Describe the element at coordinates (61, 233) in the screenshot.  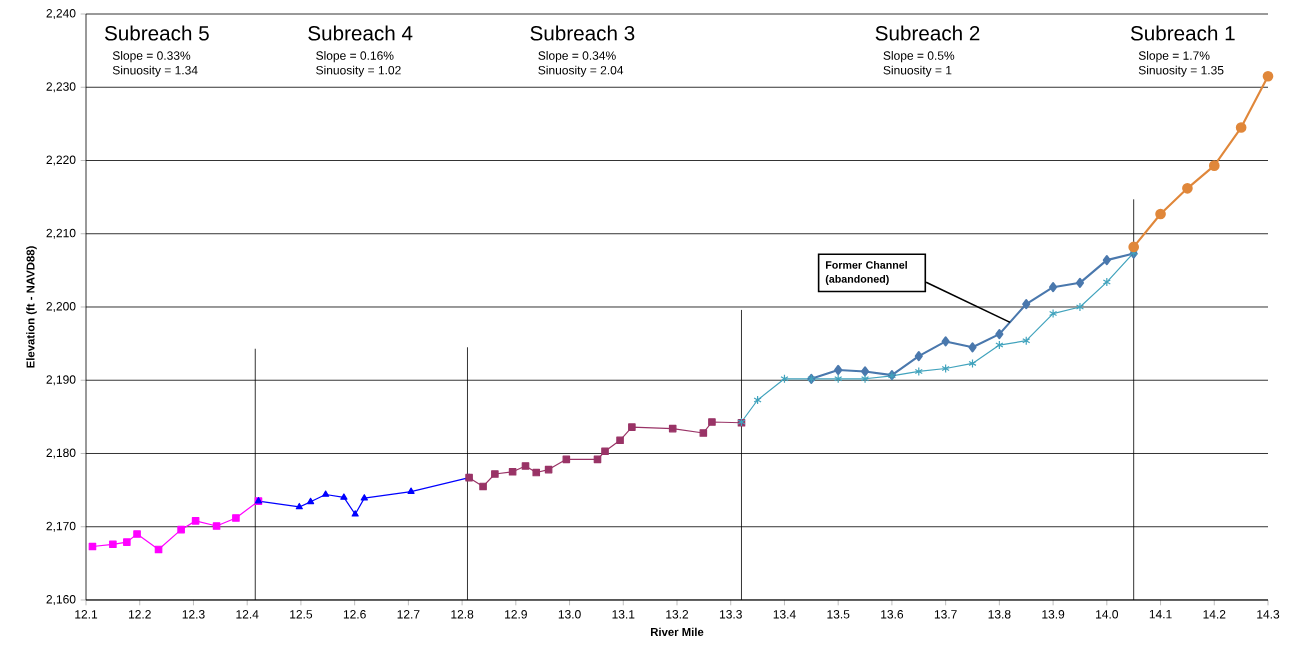
I see `y-tick-label: 2,210` at that location.